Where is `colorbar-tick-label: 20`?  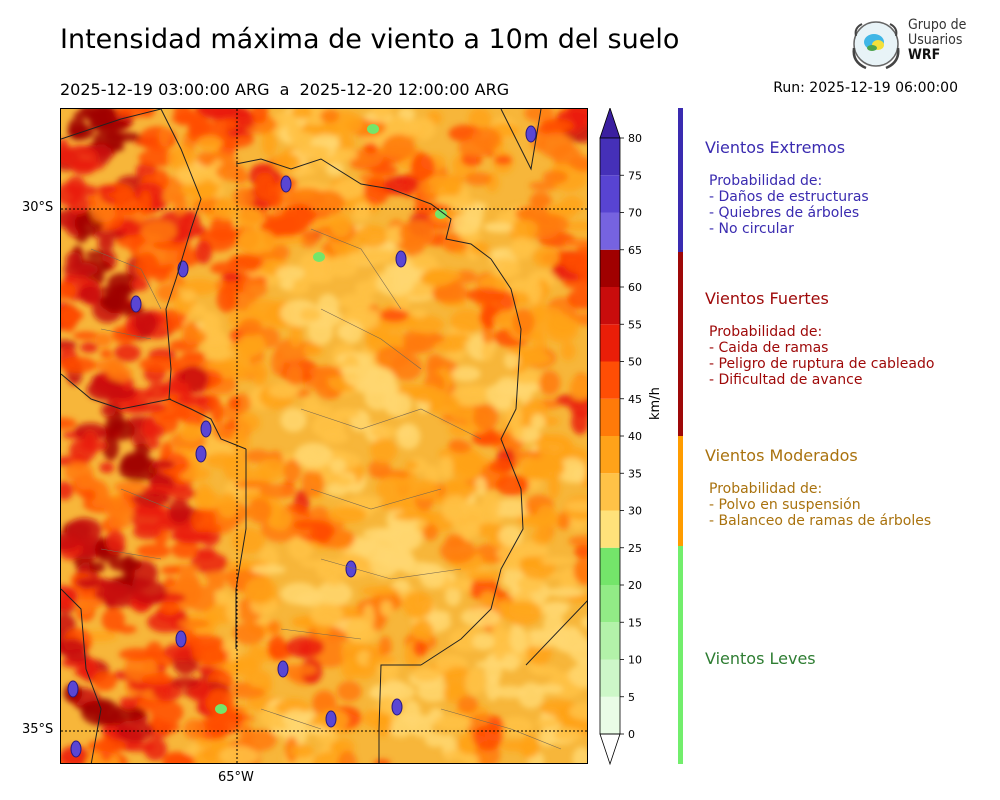 colorbar-tick-label: 20 is located at coordinates (635, 585).